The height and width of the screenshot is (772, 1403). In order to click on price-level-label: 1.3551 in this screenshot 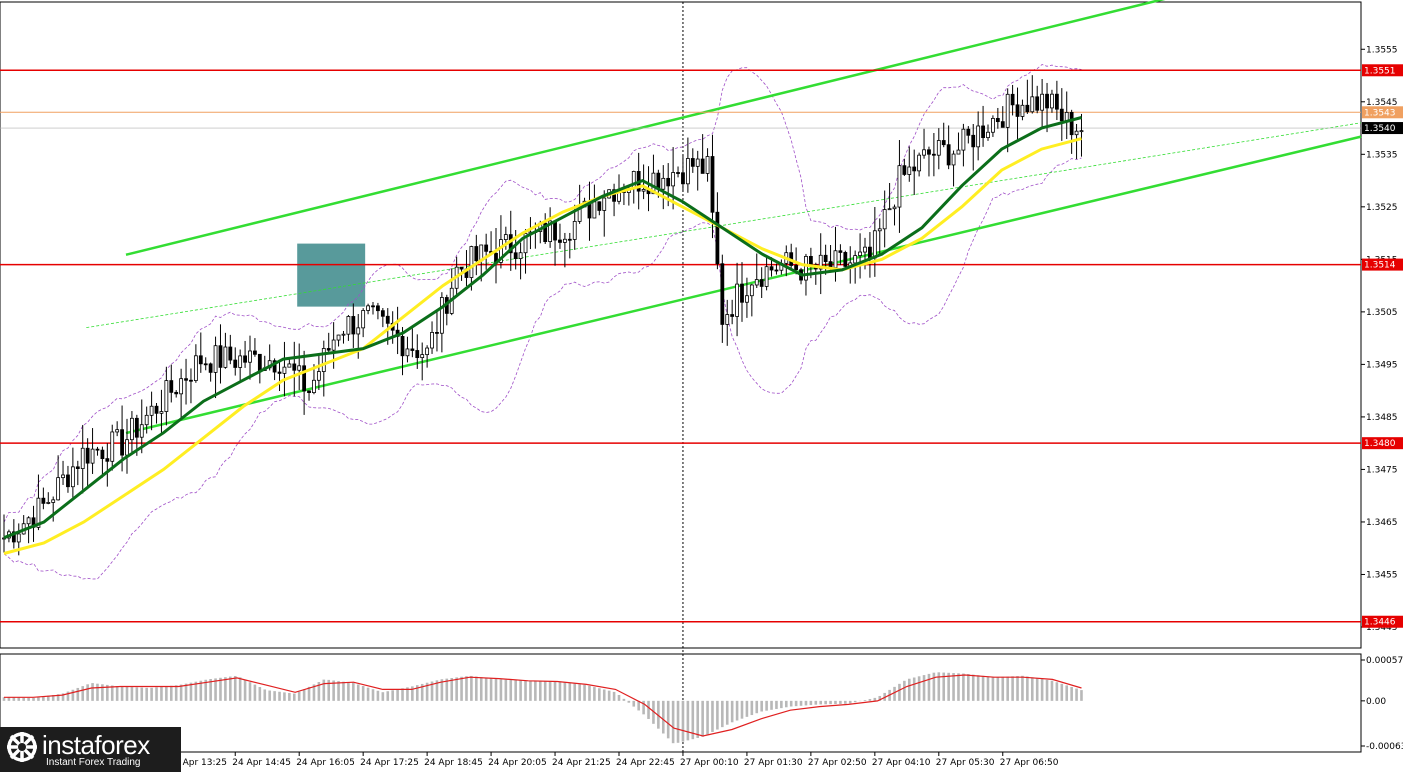, I will do `click(1380, 71)`.